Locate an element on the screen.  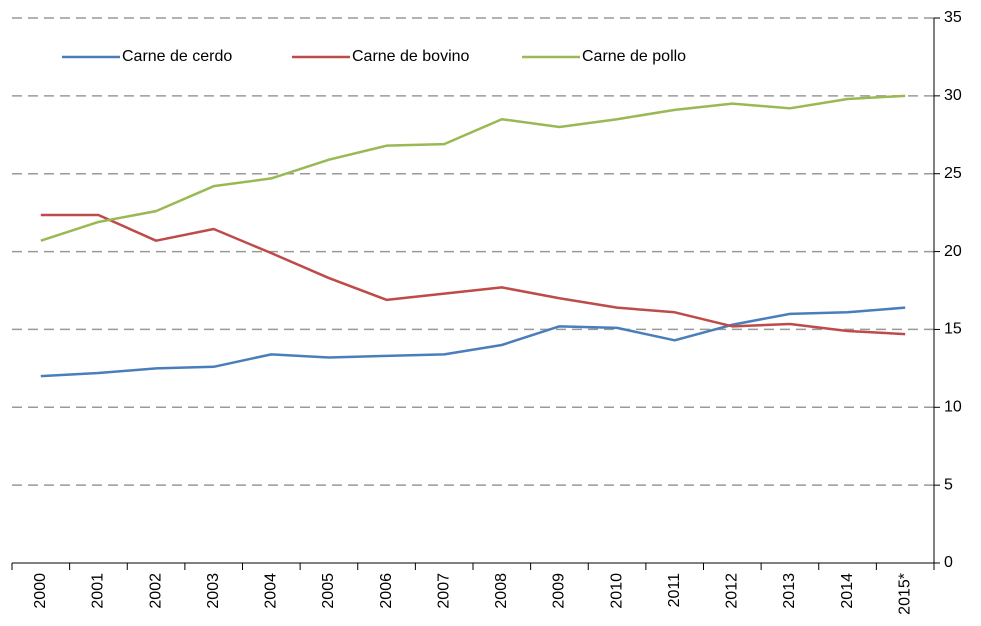
x-tick-label: 2000 is located at coordinates (40, 591).